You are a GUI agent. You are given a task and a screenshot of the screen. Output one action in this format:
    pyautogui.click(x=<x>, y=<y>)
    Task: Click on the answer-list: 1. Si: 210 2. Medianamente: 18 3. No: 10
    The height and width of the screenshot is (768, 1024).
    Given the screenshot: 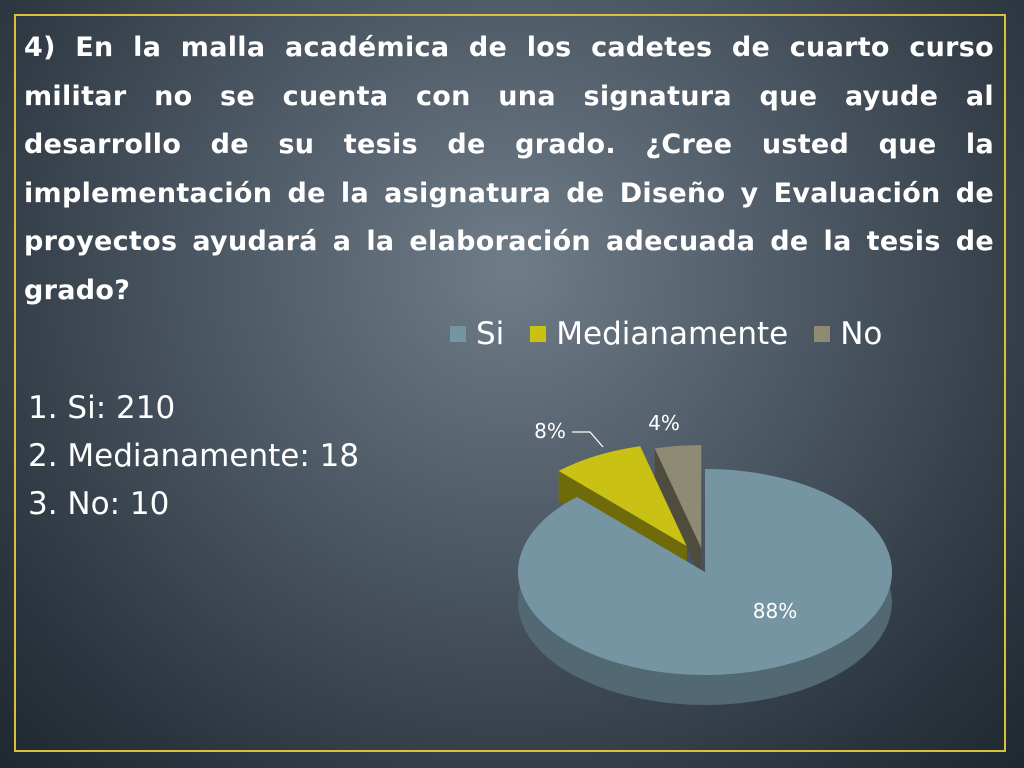 What is the action you would take?
    pyautogui.click(x=193, y=456)
    